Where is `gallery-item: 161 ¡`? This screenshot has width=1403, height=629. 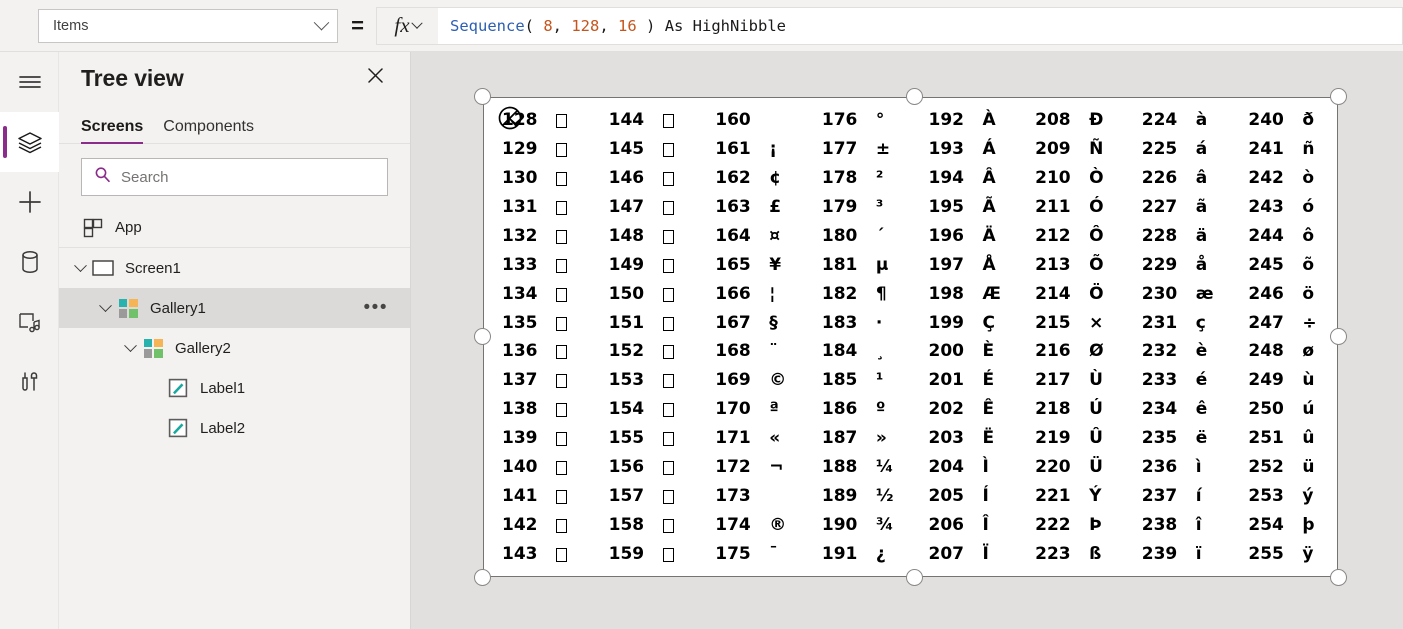 gallery-item: 161 ¡ is located at coordinates (750, 149).